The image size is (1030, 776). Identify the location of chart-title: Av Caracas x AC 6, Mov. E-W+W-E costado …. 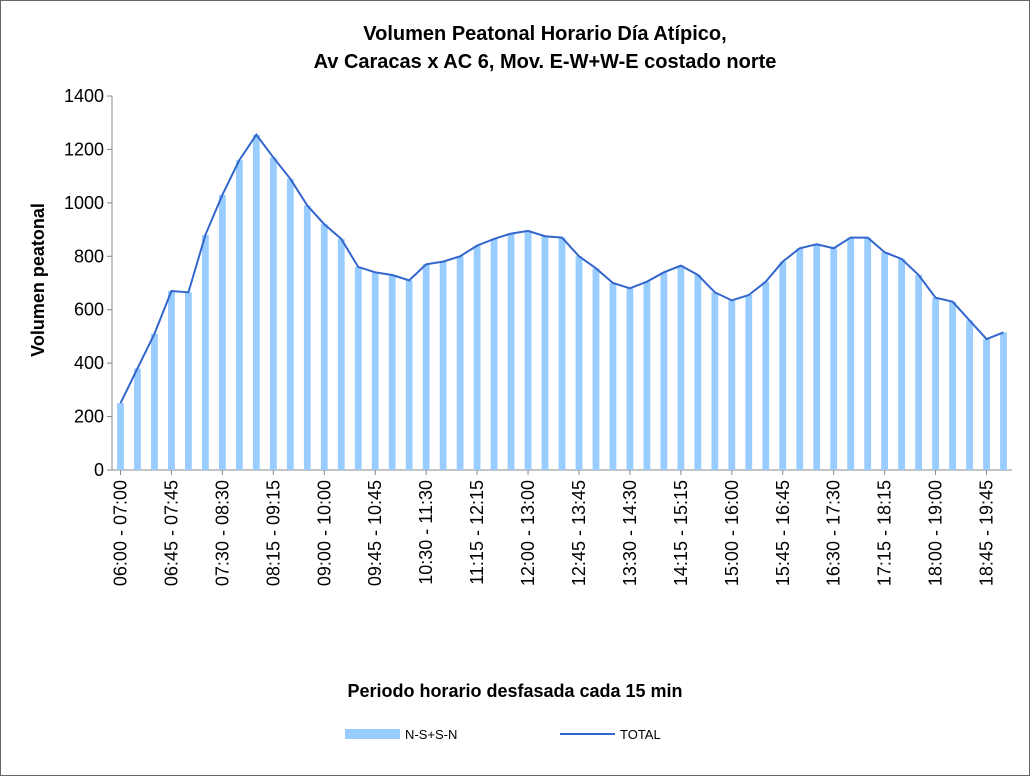
(545, 62).